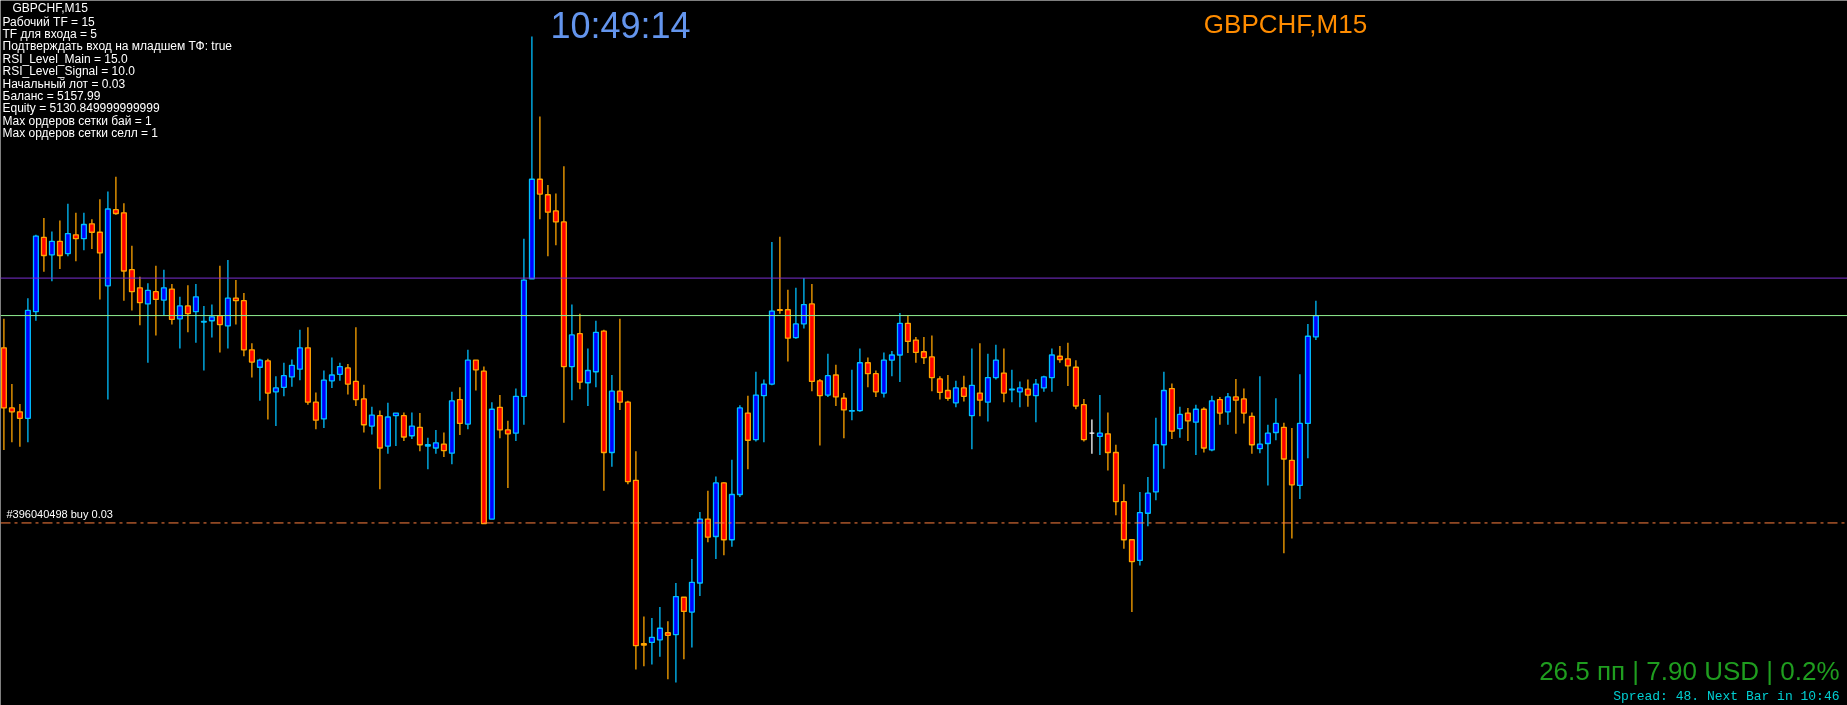 The image size is (1847, 705). I want to click on annotation: Баланс = 5157.99, so click(51, 95).